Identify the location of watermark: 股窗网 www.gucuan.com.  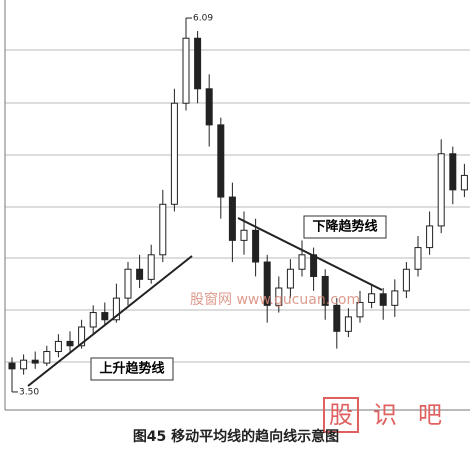
(275, 299).